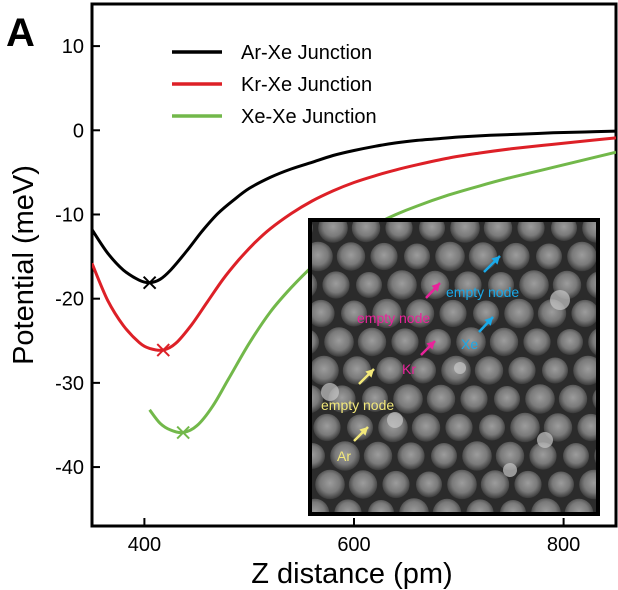 The width and height of the screenshot is (618, 590). Describe the element at coordinates (309, 117) in the screenshot. I see `legend-label: Xe-Xe Junction` at that location.